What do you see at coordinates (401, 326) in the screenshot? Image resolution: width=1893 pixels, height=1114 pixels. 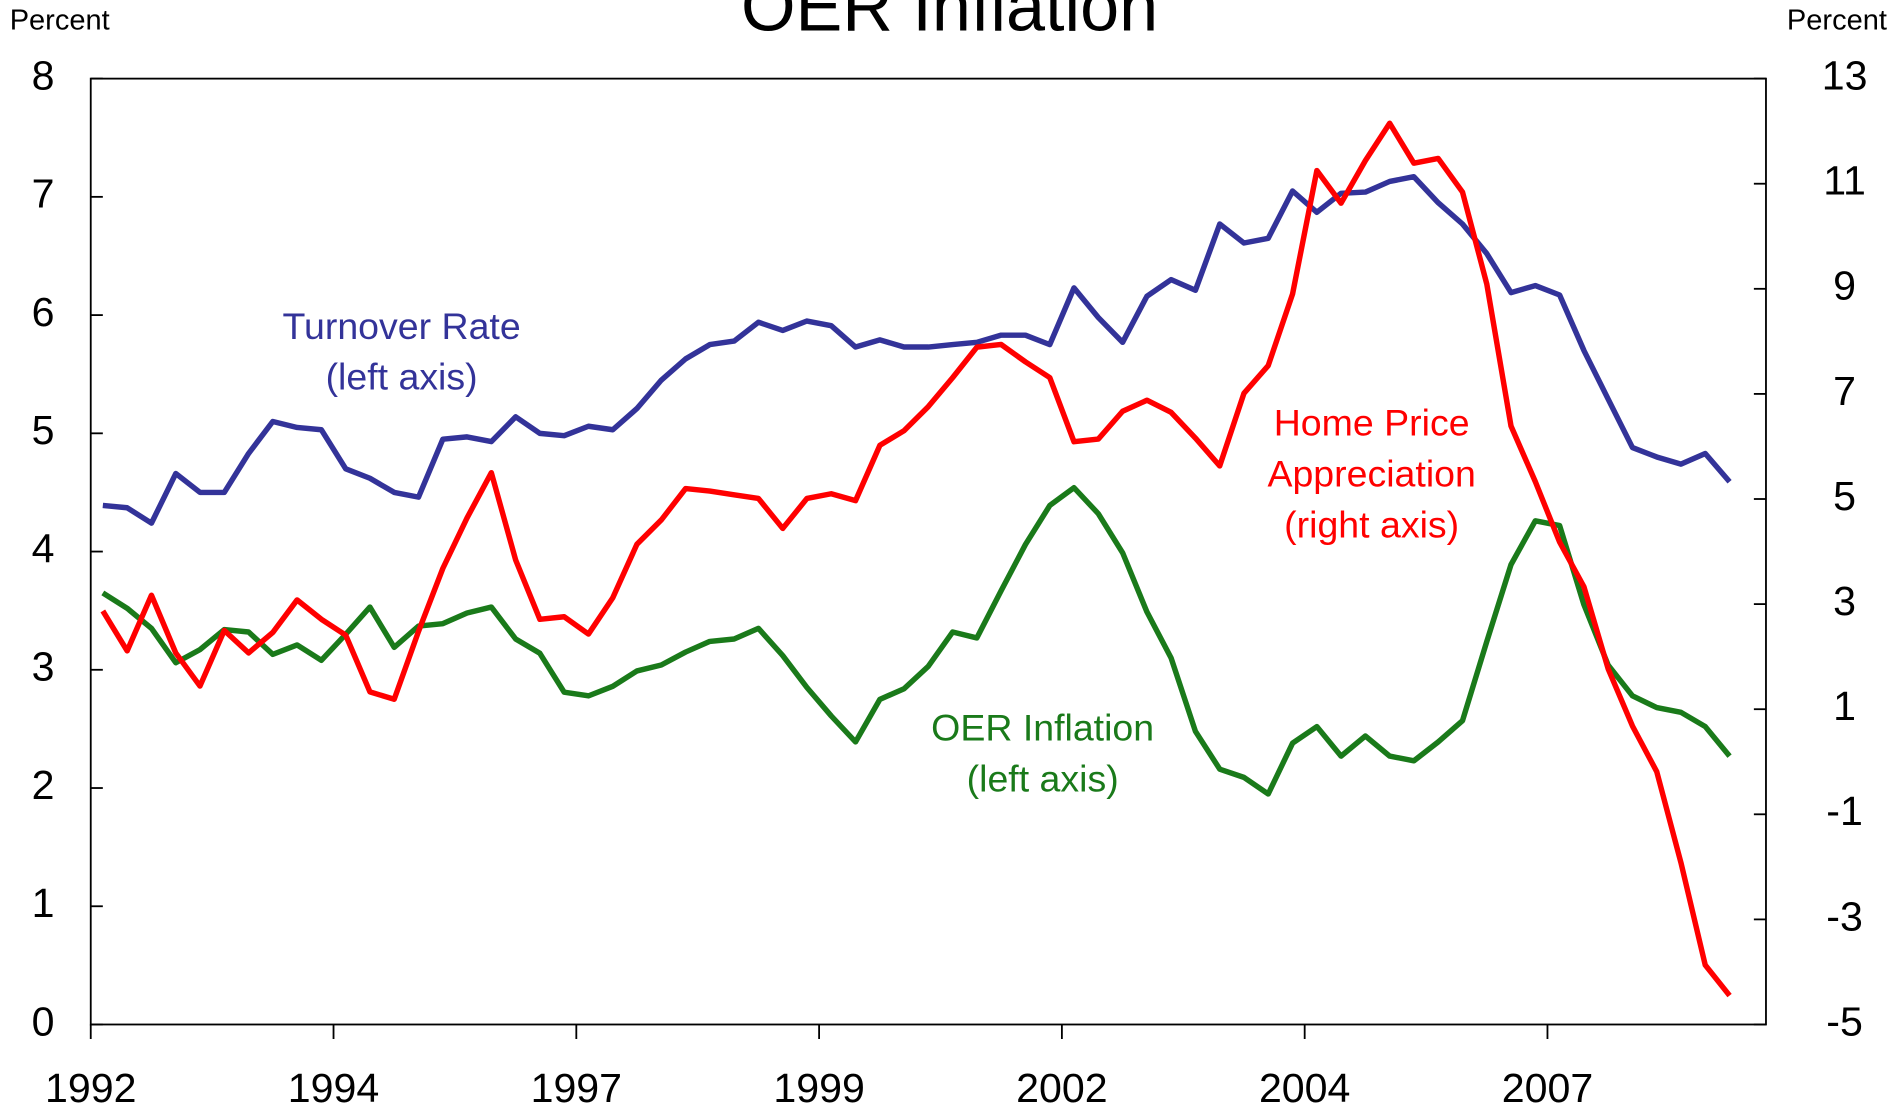 I see `annotation: Turnover Rate` at bounding box center [401, 326].